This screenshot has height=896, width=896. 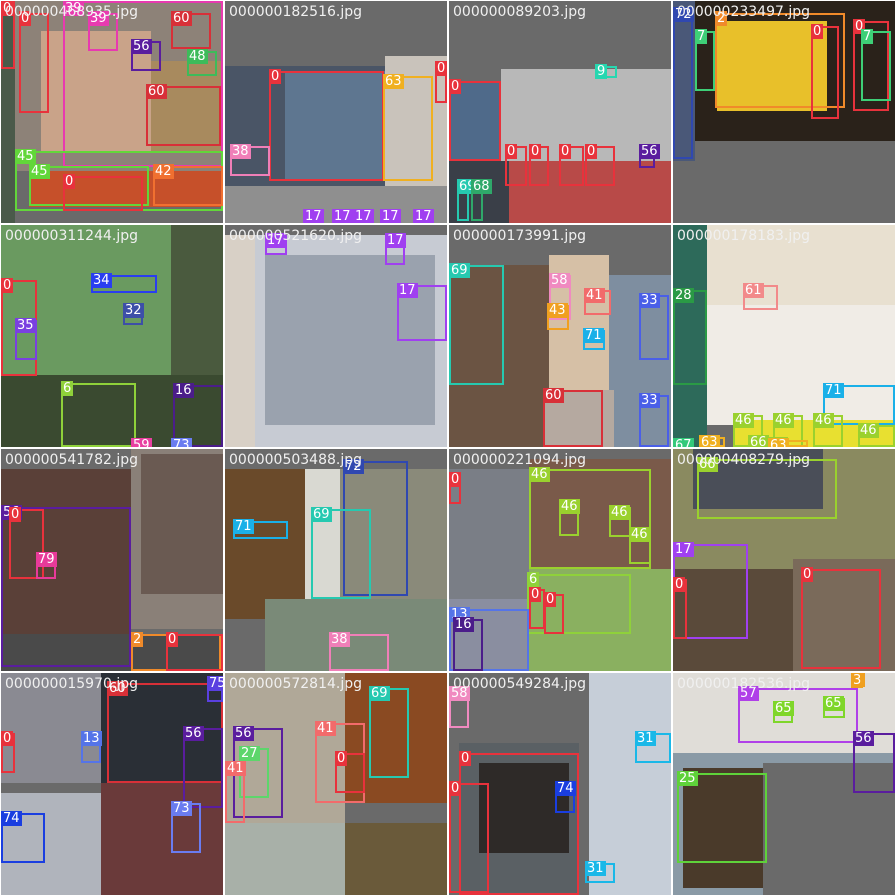 What do you see at coordinates (295, 12) in the screenshot?
I see `tile-filename: 000000182516.jpg` at bounding box center [295, 12].